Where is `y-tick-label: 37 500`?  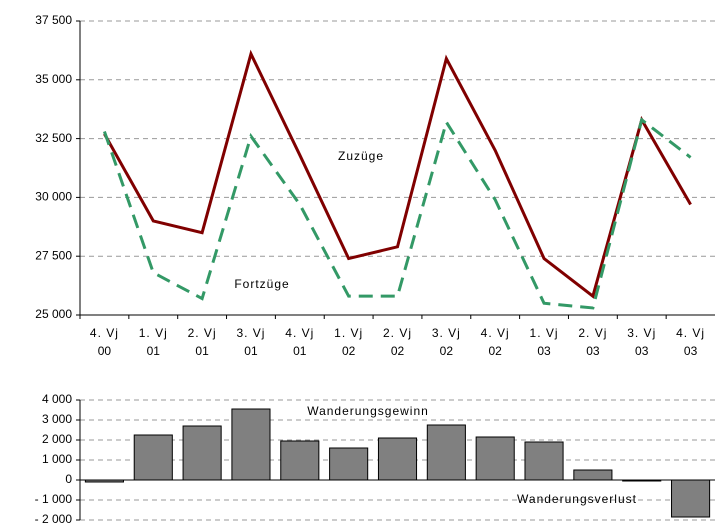
y-tick-label: 37 500 is located at coordinates (53, 20).